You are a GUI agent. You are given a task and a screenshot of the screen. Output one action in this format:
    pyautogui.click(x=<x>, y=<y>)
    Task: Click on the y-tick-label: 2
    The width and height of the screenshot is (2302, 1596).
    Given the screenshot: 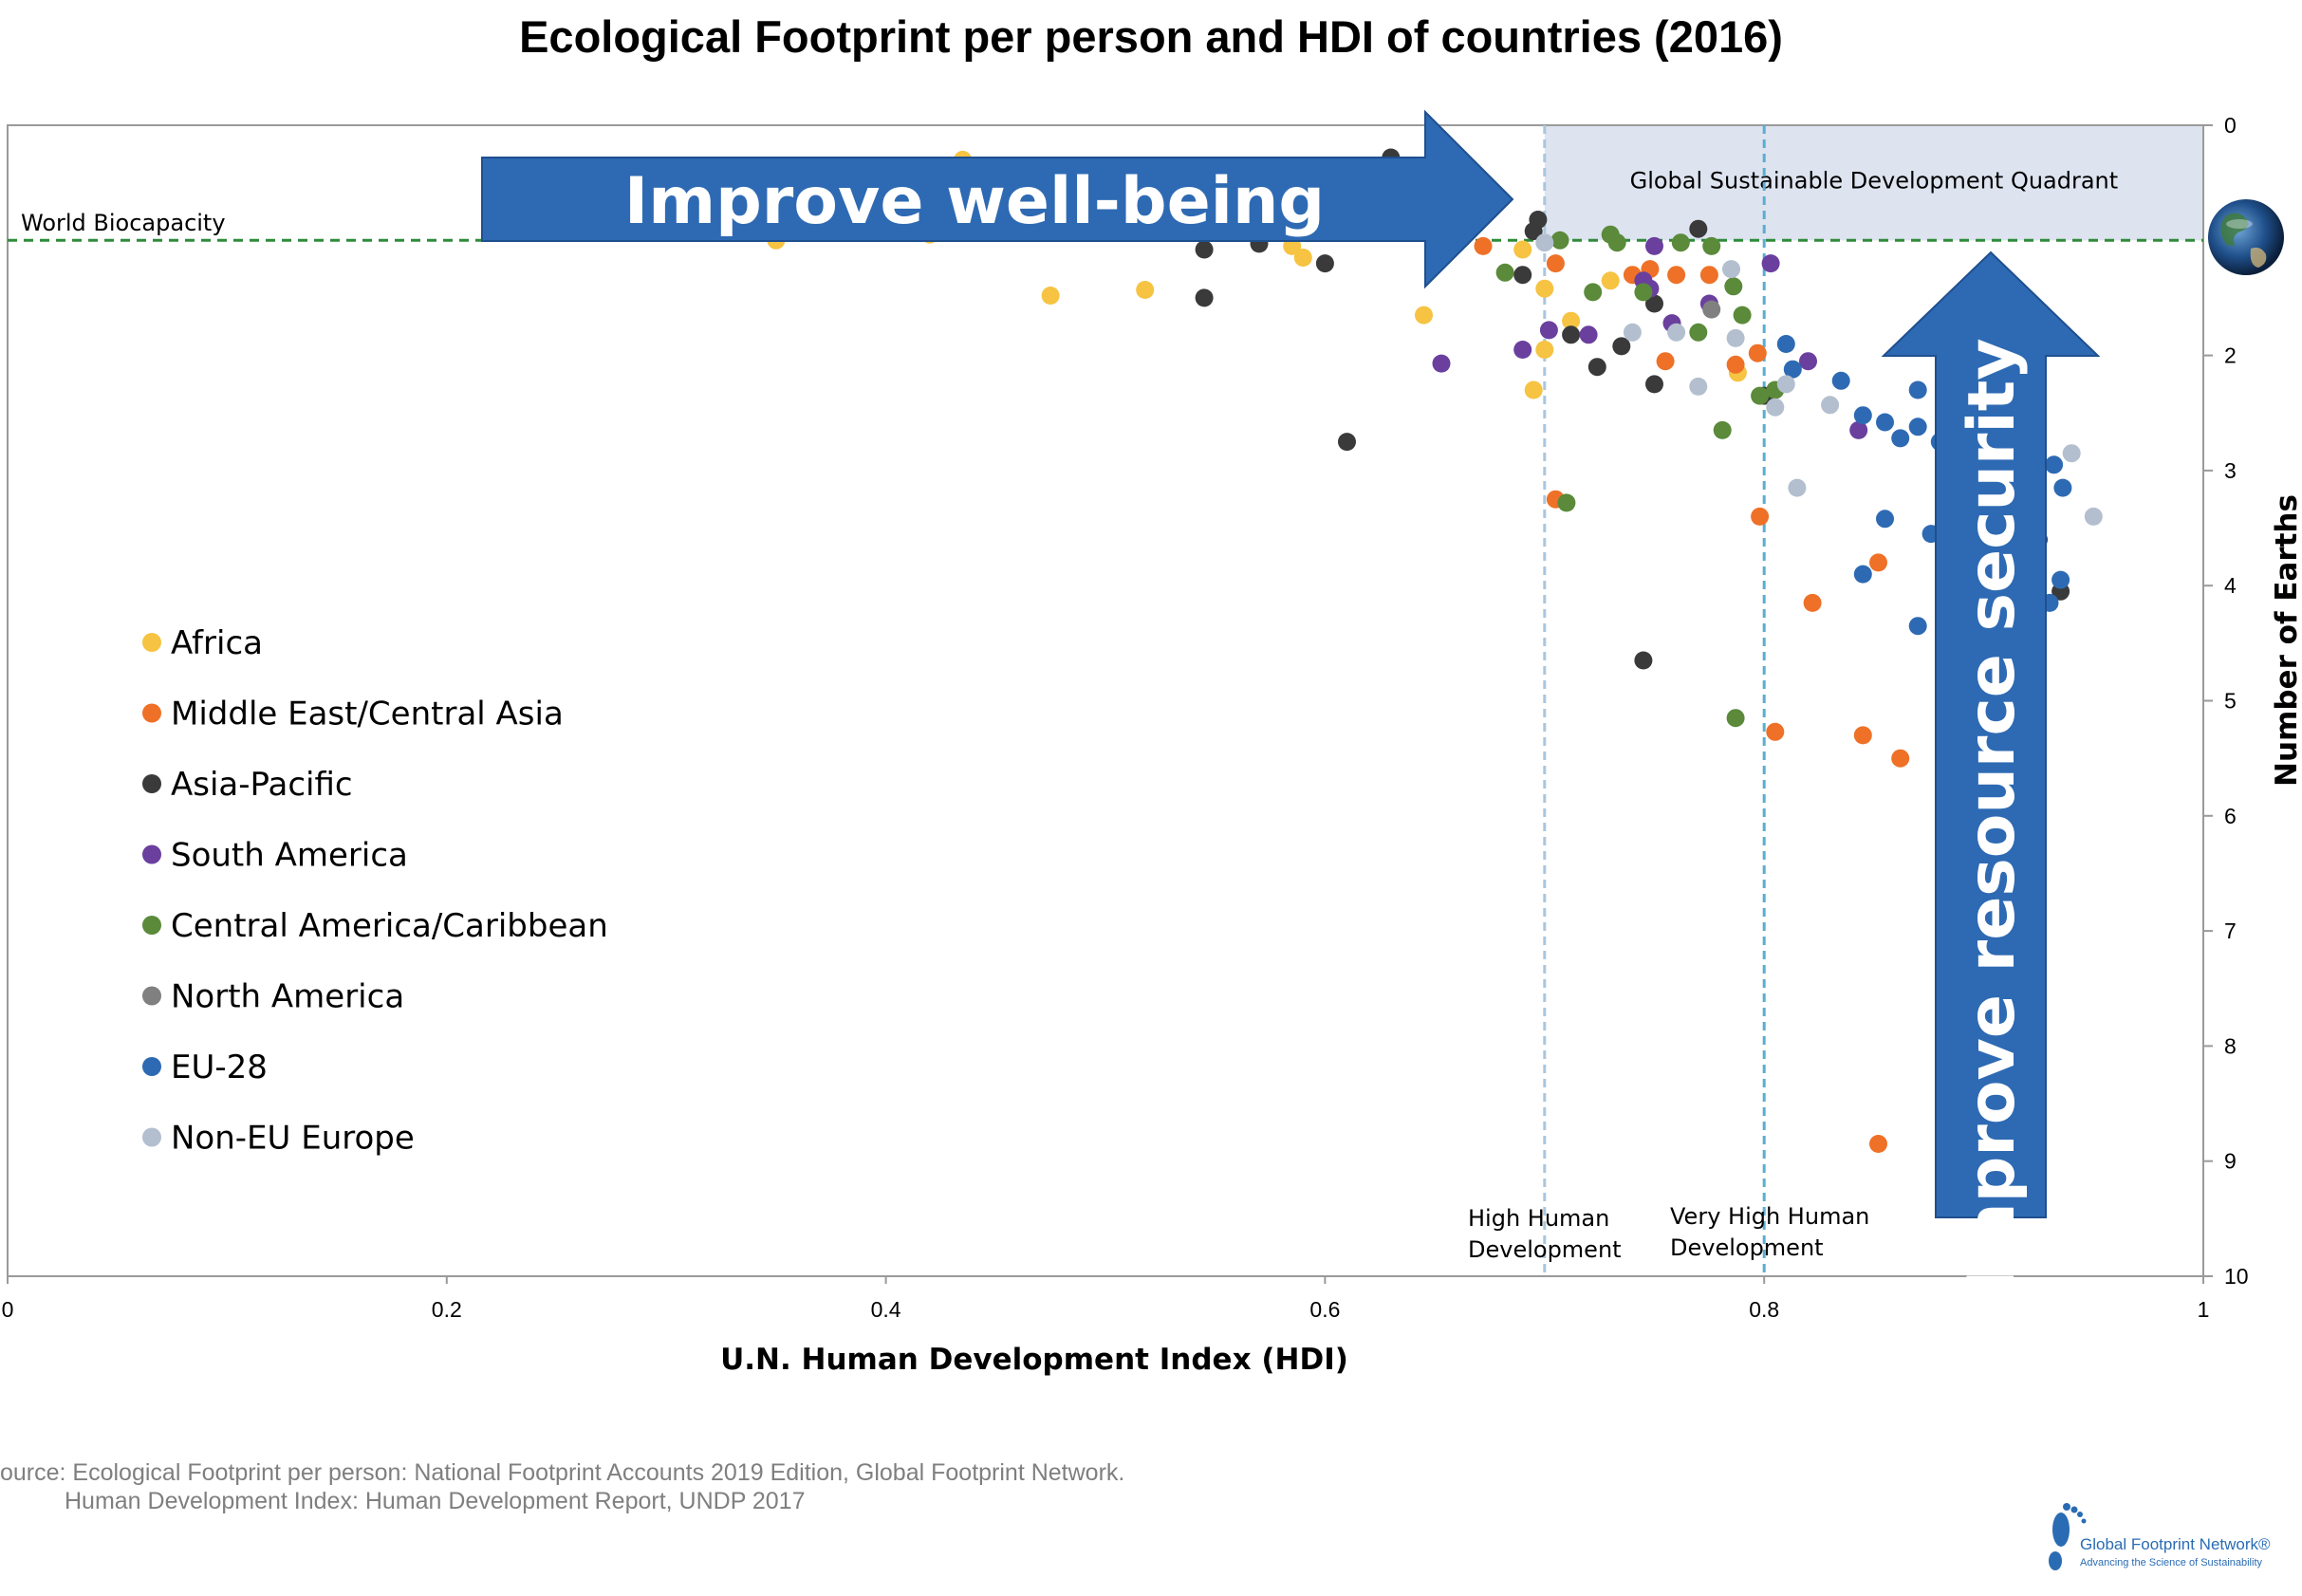 What is the action you would take?
    pyautogui.click(x=2230, y=355)
    